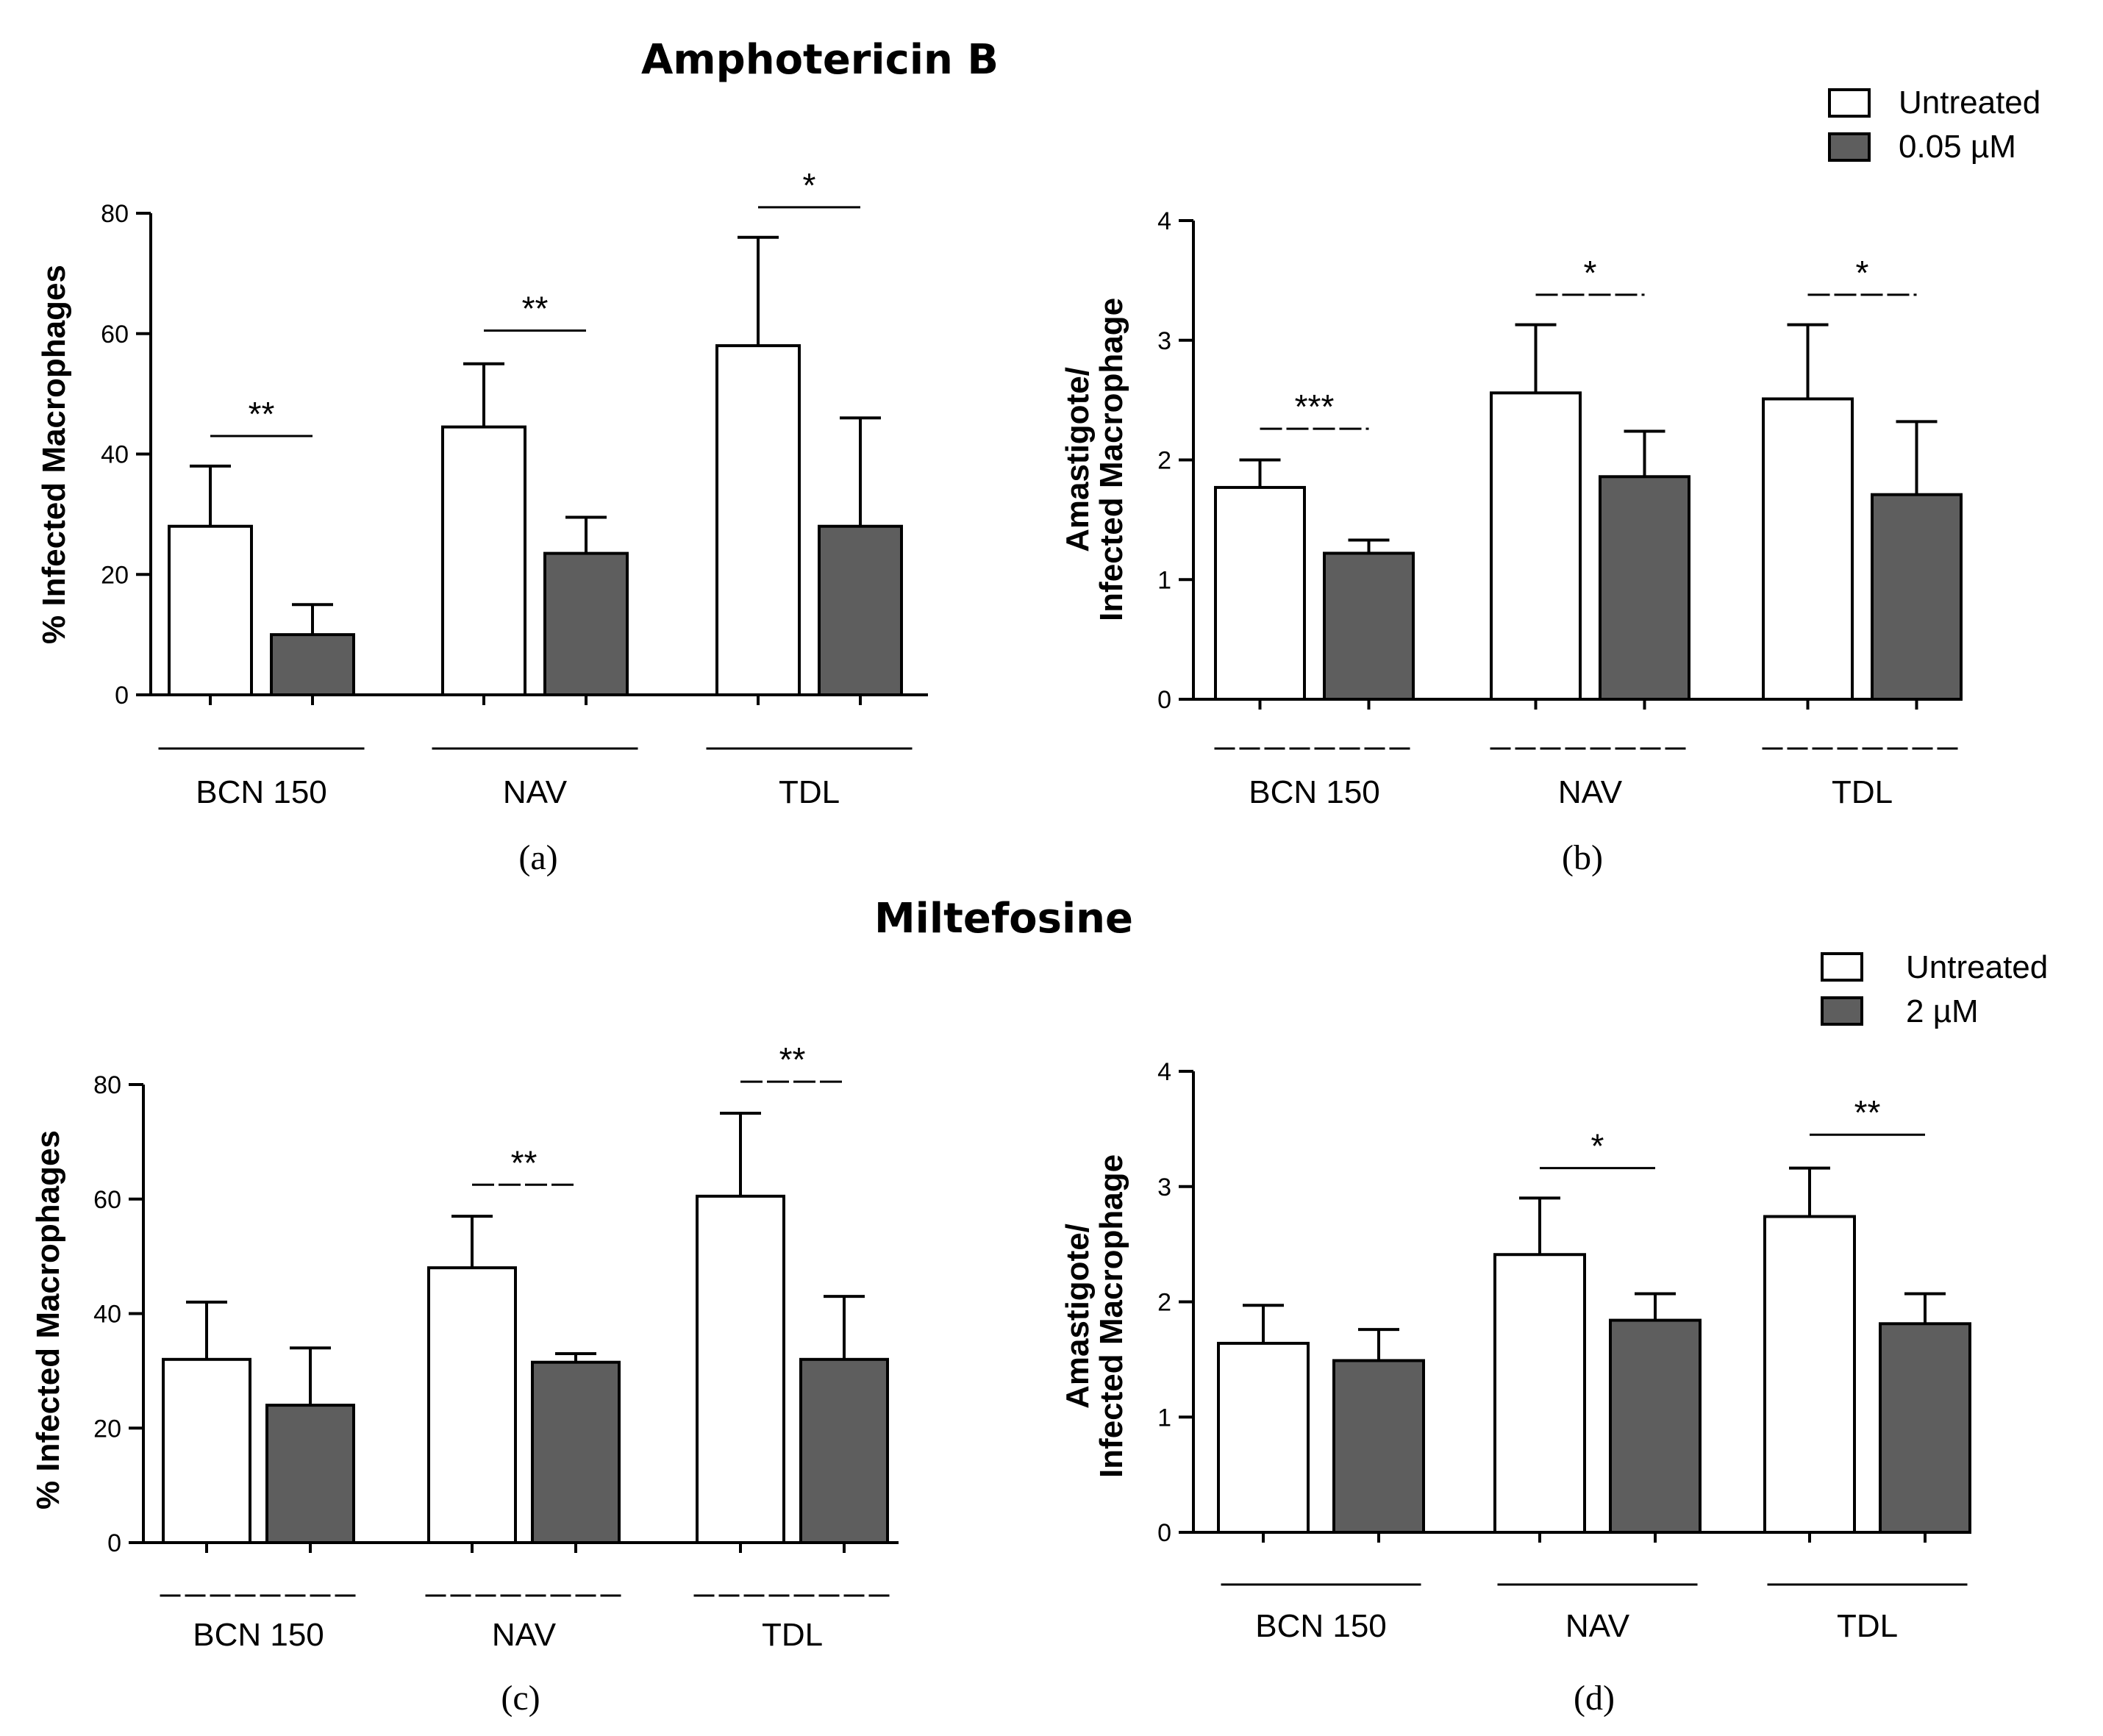  What do you see at coordinates (1850, 147) in the screenshot?
I see `legend-top-treated-swatch` at bounding box center [1850, 147].